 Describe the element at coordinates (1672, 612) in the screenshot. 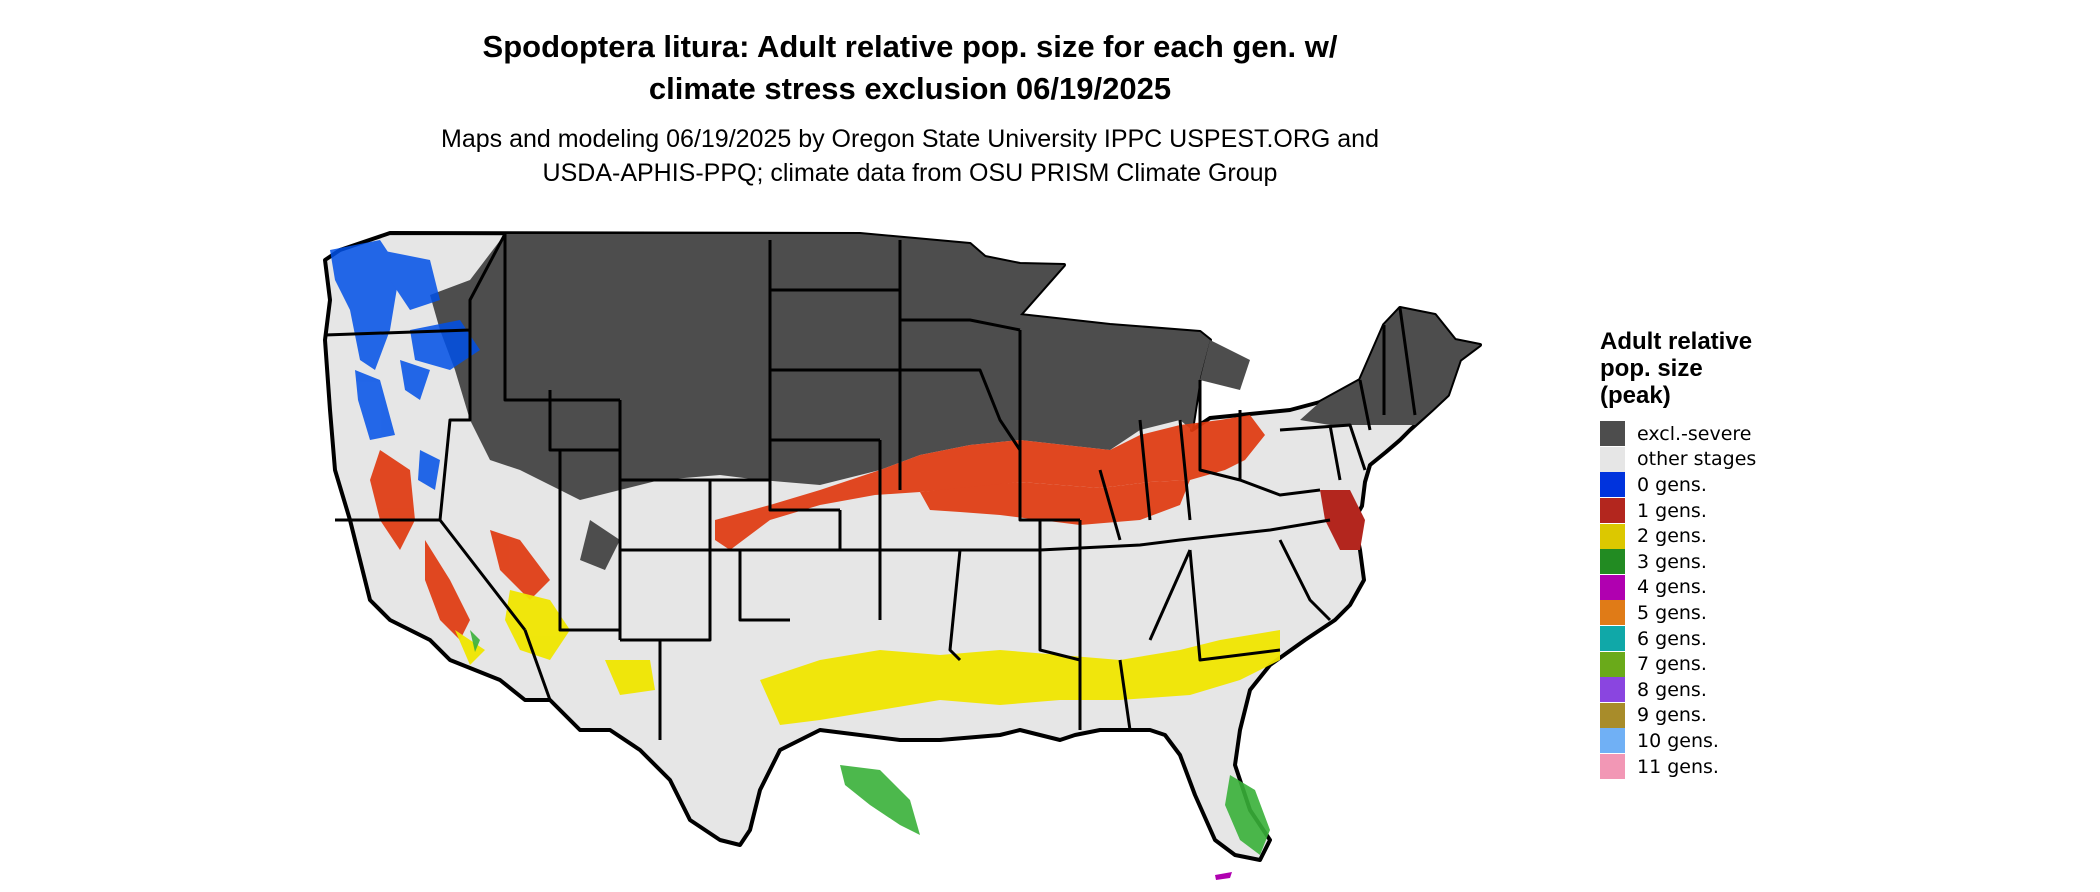

I see `legend-label: 5 gens.` at that location.